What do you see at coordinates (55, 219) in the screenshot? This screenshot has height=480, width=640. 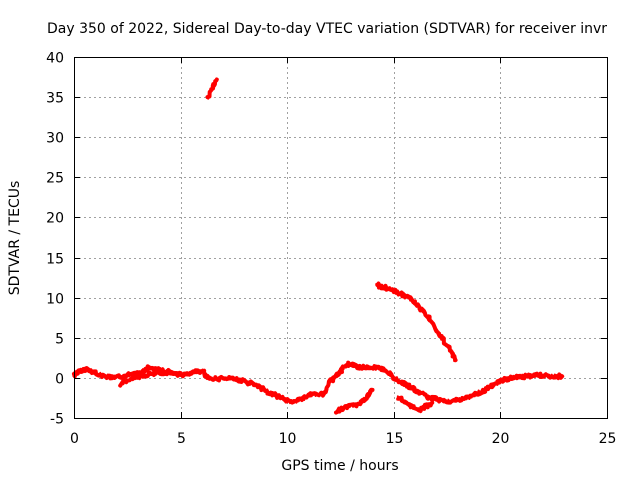 I see `y-tick-label: 20` at bounding box center [55, 219].